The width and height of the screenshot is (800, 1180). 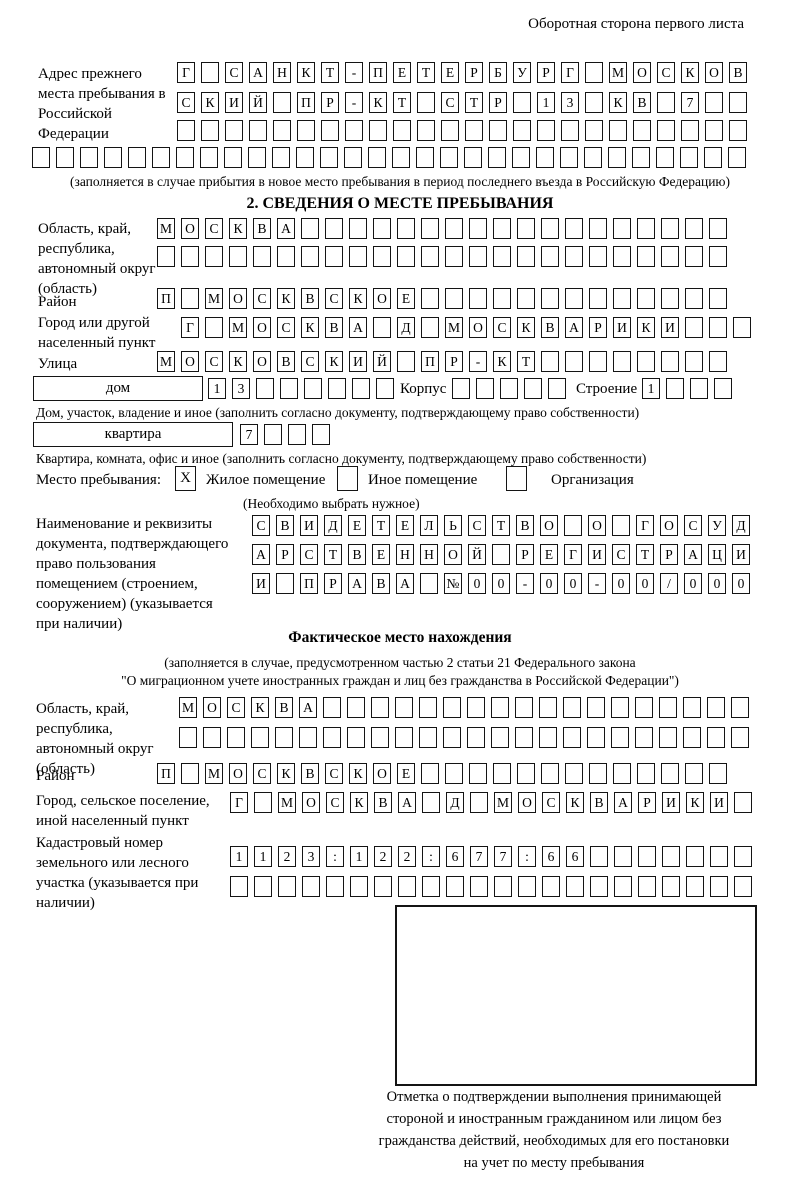 What do you see at coordinates (669, 583) in the screenshot?
I see `form-cell: /` at bounding box center [669, 583].